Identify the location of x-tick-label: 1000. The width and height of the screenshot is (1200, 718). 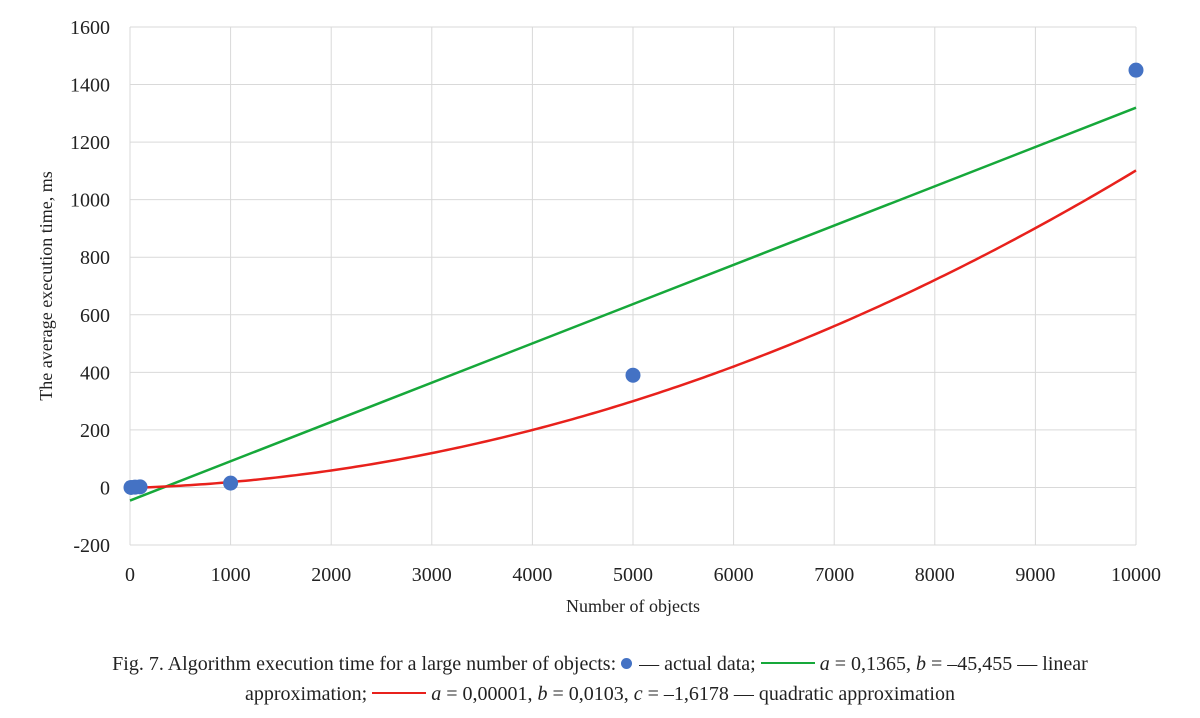
(231, 575).